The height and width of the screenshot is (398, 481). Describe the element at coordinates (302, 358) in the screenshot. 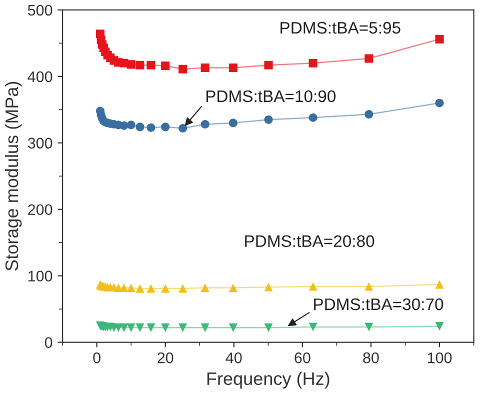

I see `x-tick-label: 60` at that location.